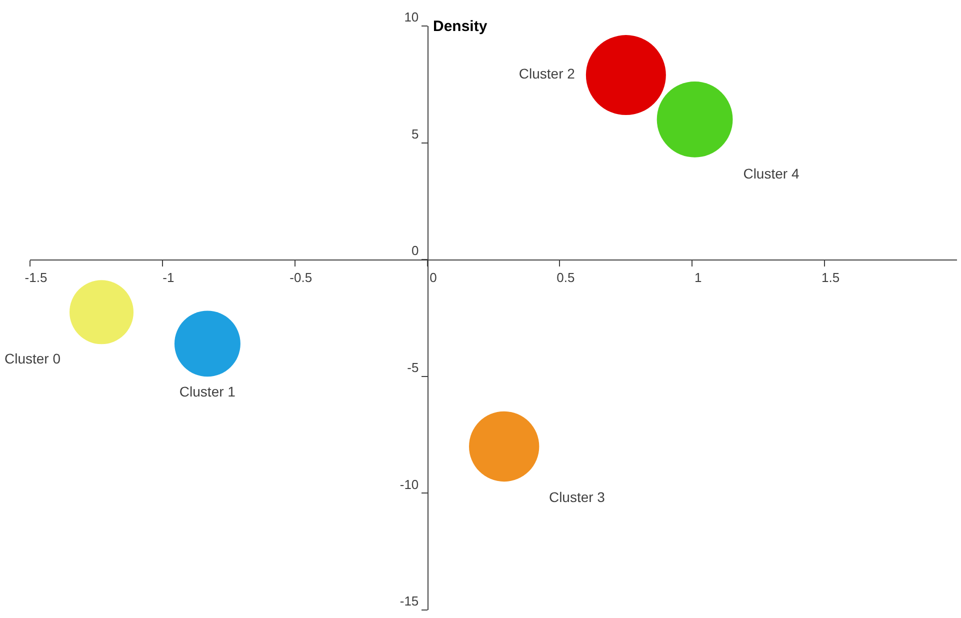  Describe the element at coordinates (547, 74) in the screenshot. I see `series-label: Cluster 2` at that location.